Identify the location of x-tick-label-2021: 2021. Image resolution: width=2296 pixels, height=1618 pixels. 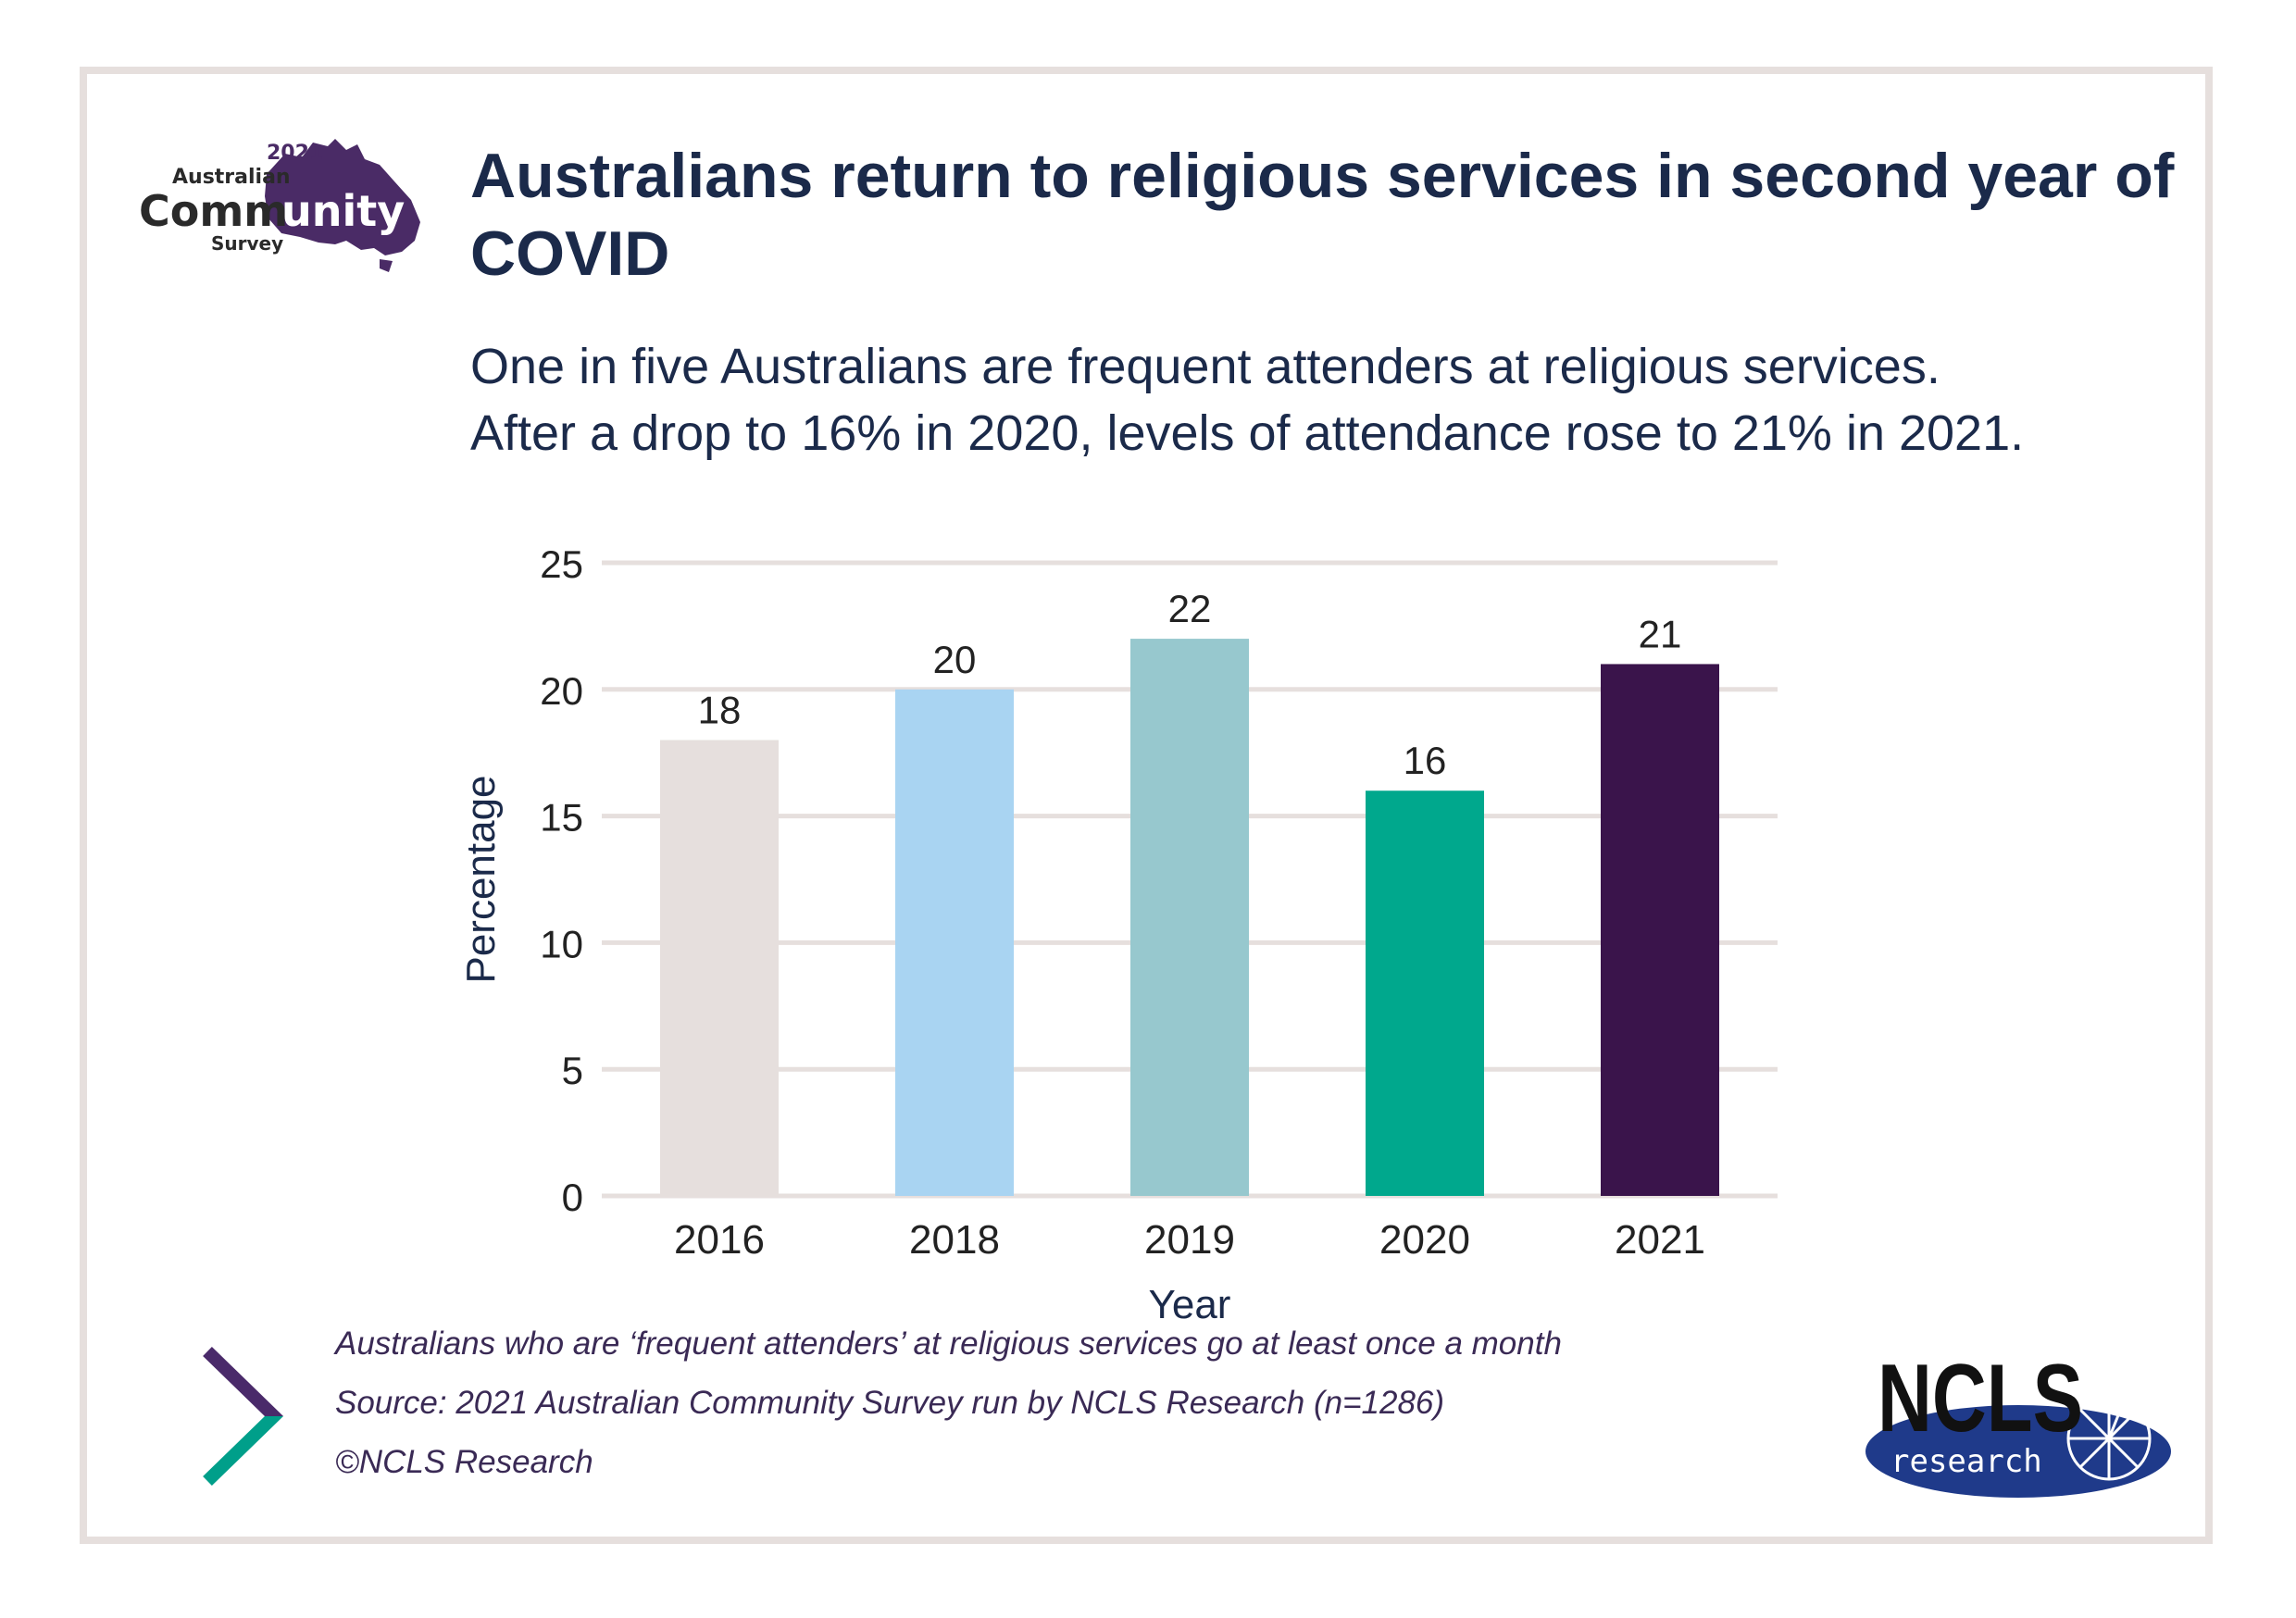
(1660, 1240).